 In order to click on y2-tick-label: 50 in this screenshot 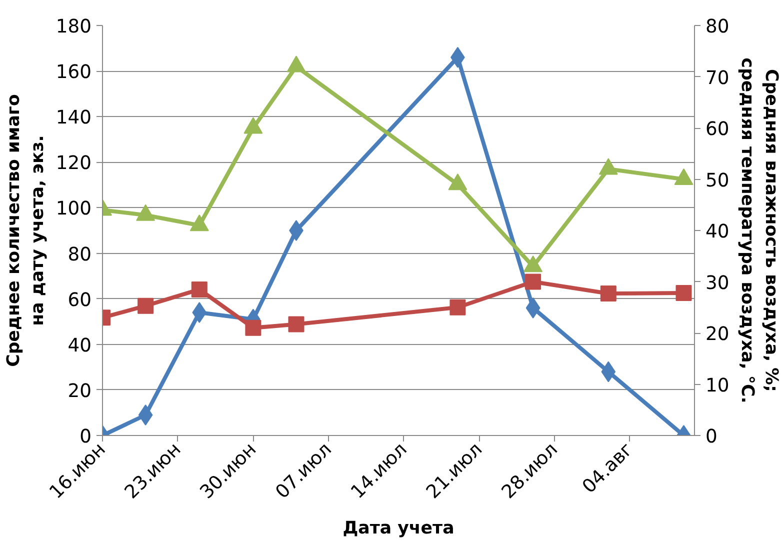, I will do `click(718, 181)`.